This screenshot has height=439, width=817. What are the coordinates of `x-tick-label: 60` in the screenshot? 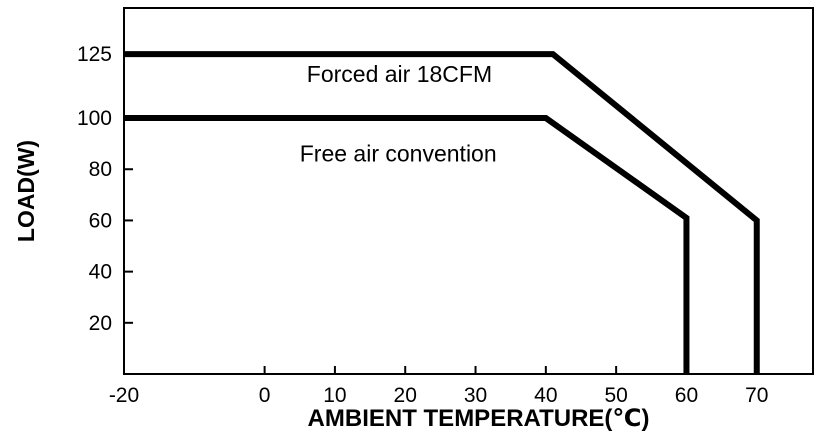 It's located at (686, 395).